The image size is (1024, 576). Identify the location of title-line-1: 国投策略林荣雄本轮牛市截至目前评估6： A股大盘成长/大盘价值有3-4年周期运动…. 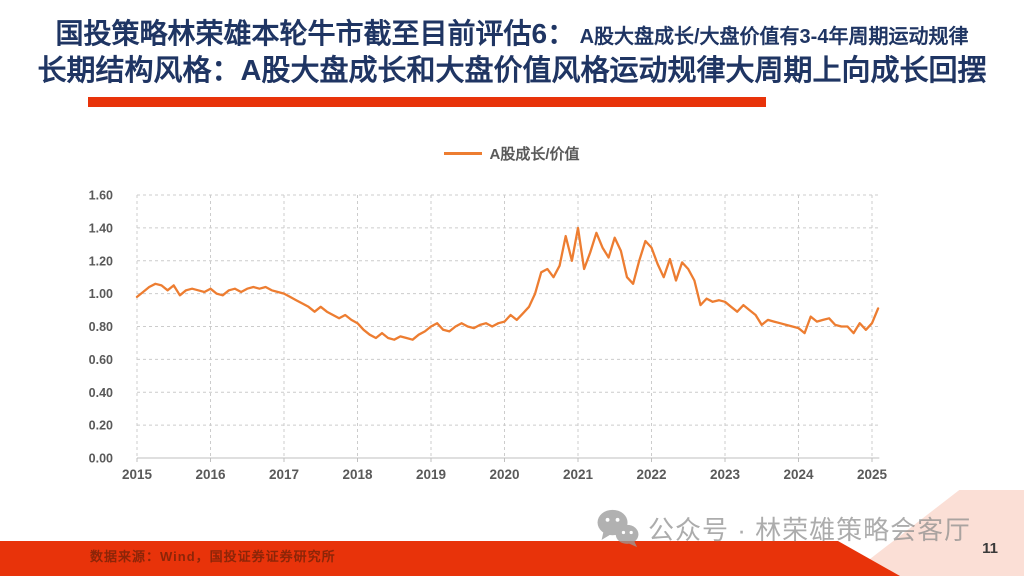
(512, 34).